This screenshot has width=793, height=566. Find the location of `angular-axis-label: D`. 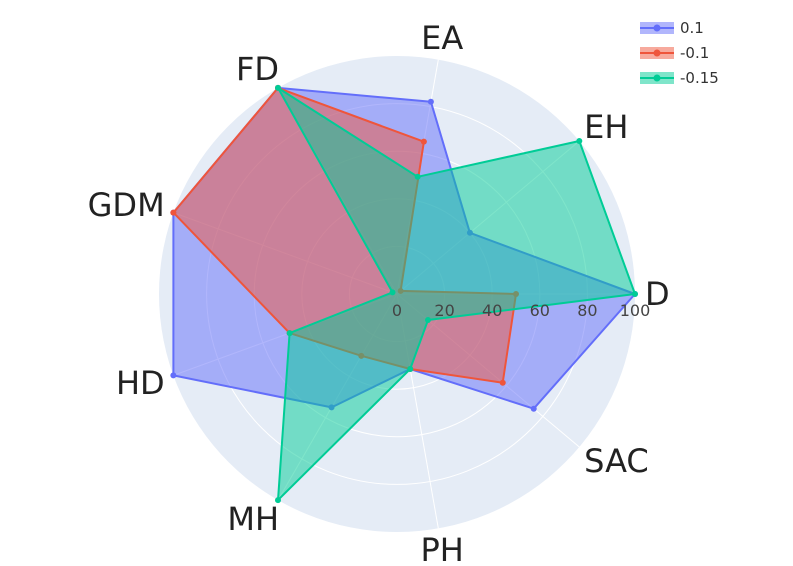

angular-axis-label: D is located at coordinates (657, 294).